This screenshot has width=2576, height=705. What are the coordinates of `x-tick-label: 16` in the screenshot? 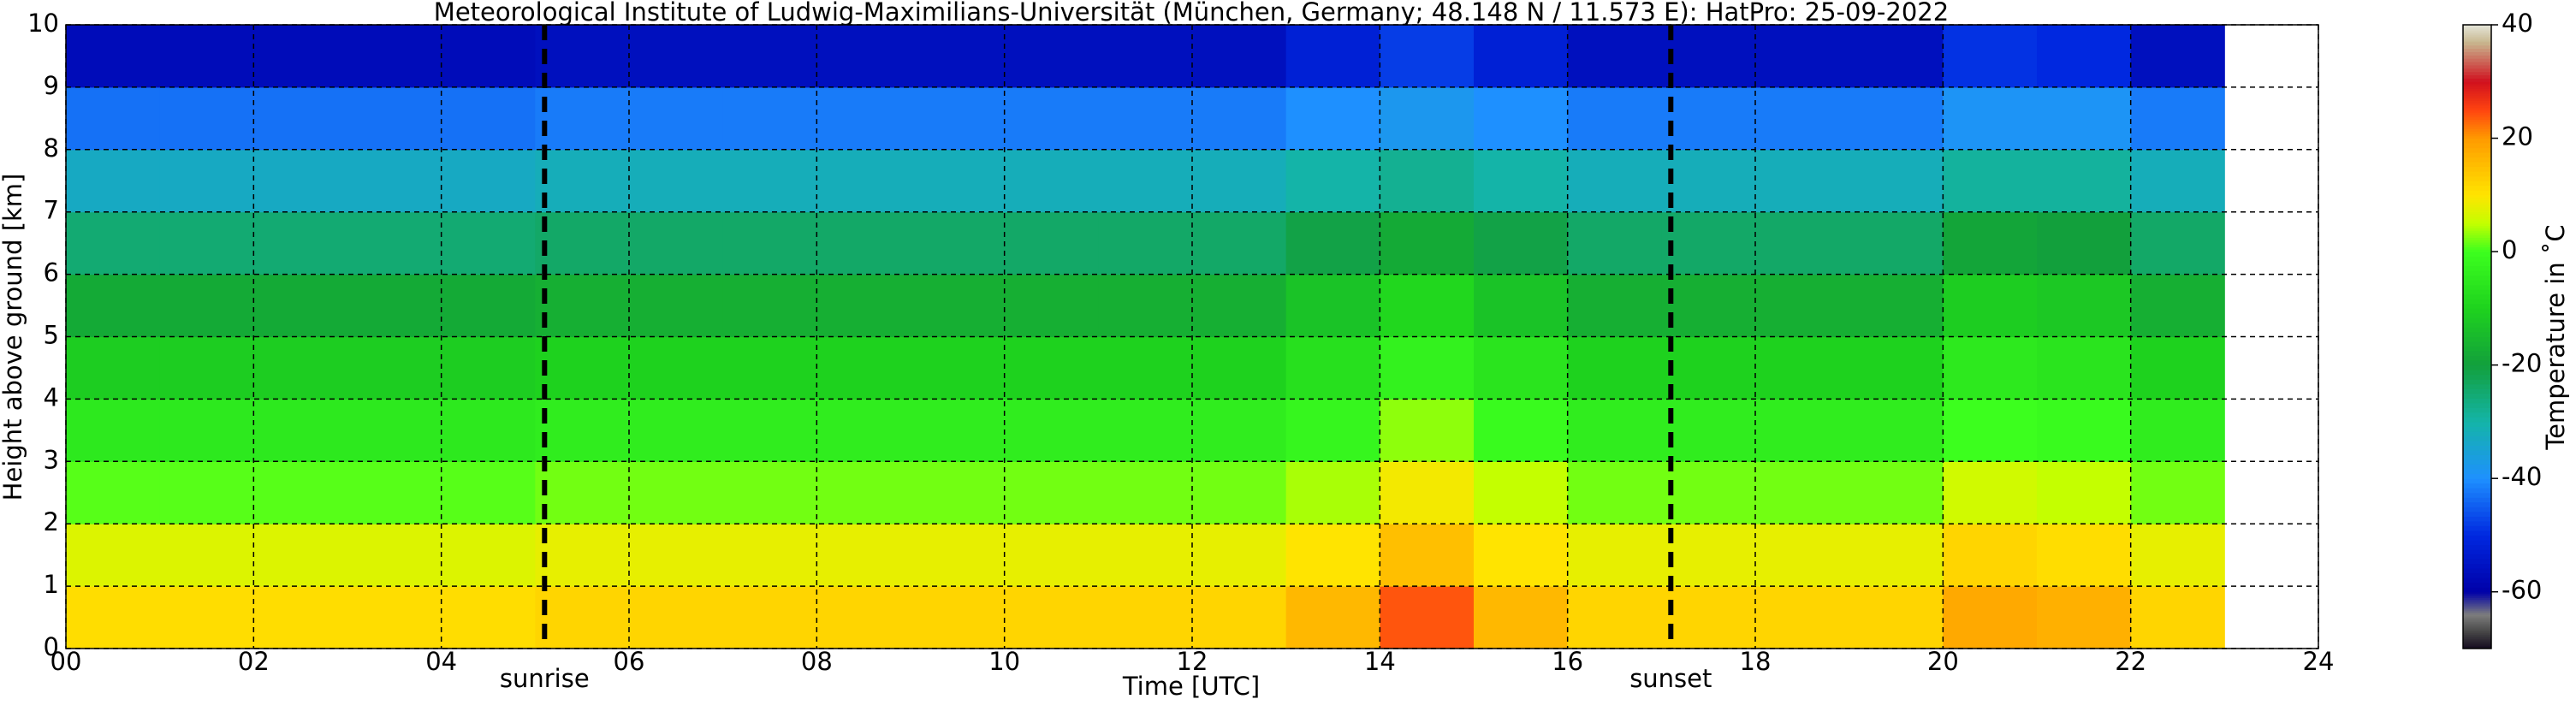 It's located at (1567, 661).